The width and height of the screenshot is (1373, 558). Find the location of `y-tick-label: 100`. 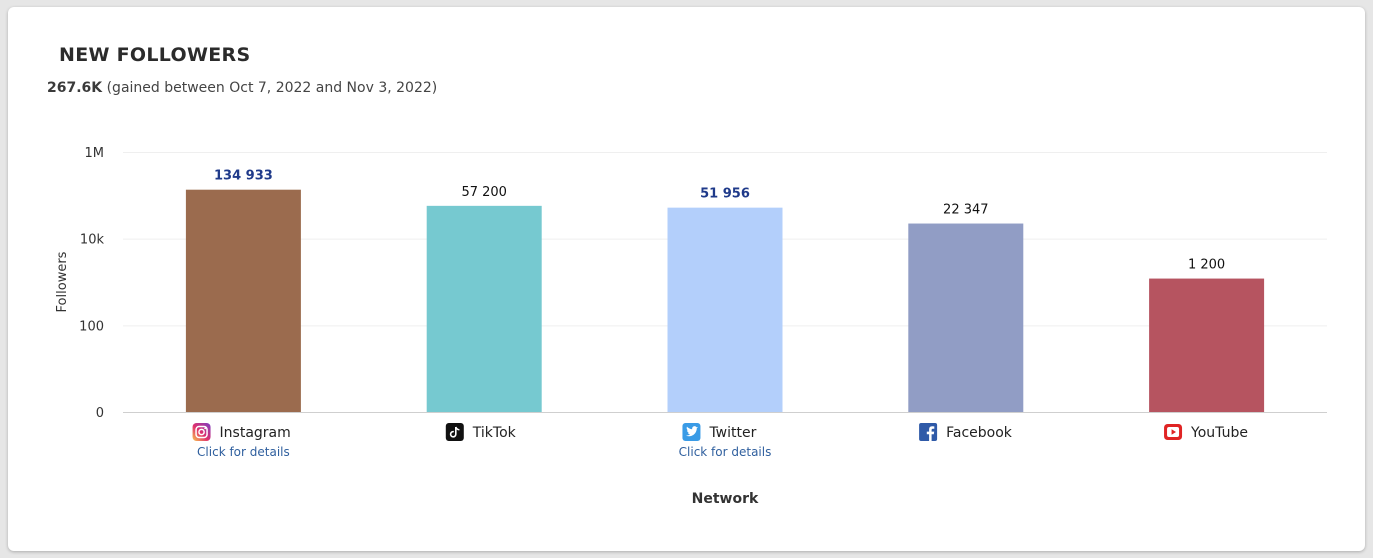

y-tick-label: 100 is located at coordinates (91, 326).